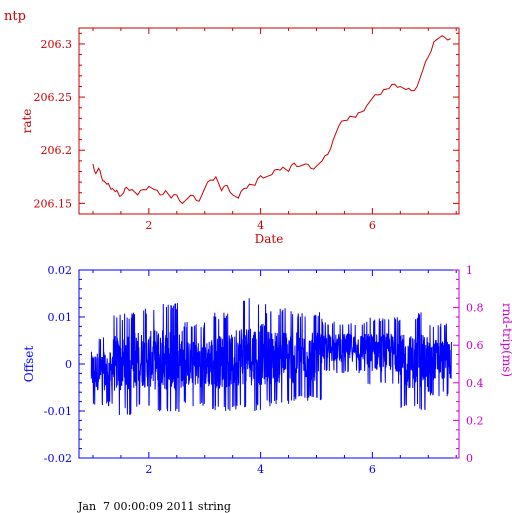  What do you see at coordinates (58, 411) in the screenshot?
I see `offset-y-tick-label: -0.01` at bounding box center [58, 411].